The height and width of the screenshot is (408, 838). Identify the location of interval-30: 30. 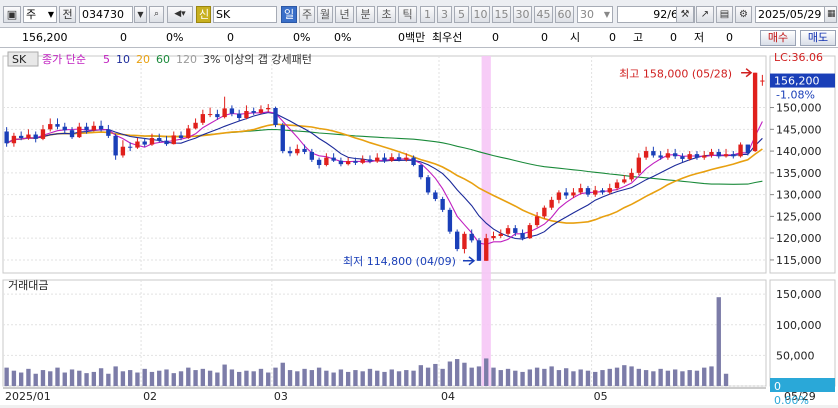
(522, 14).